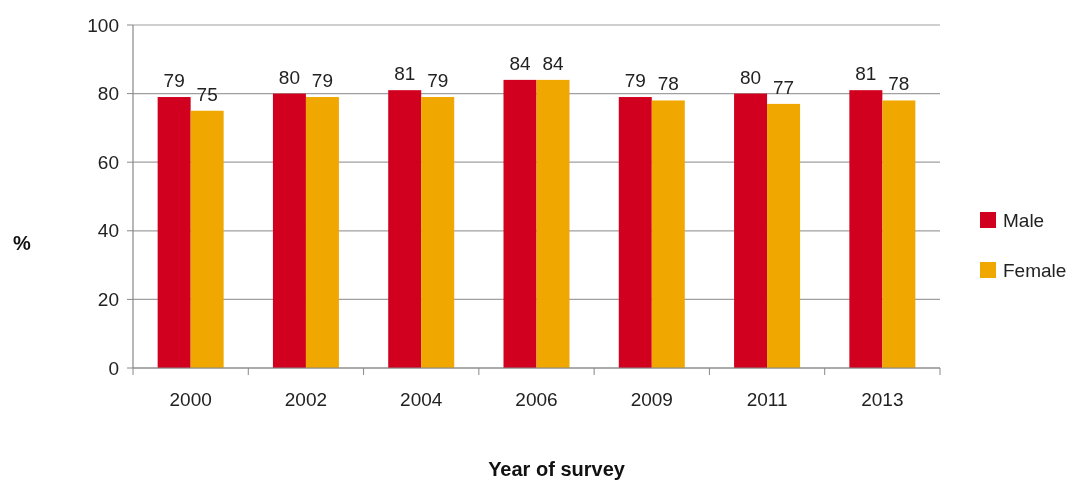  What do you see at coordinates (22, 243) in the screenshot?
I see `y-axis-title: %` at bounding box center [22, 243].